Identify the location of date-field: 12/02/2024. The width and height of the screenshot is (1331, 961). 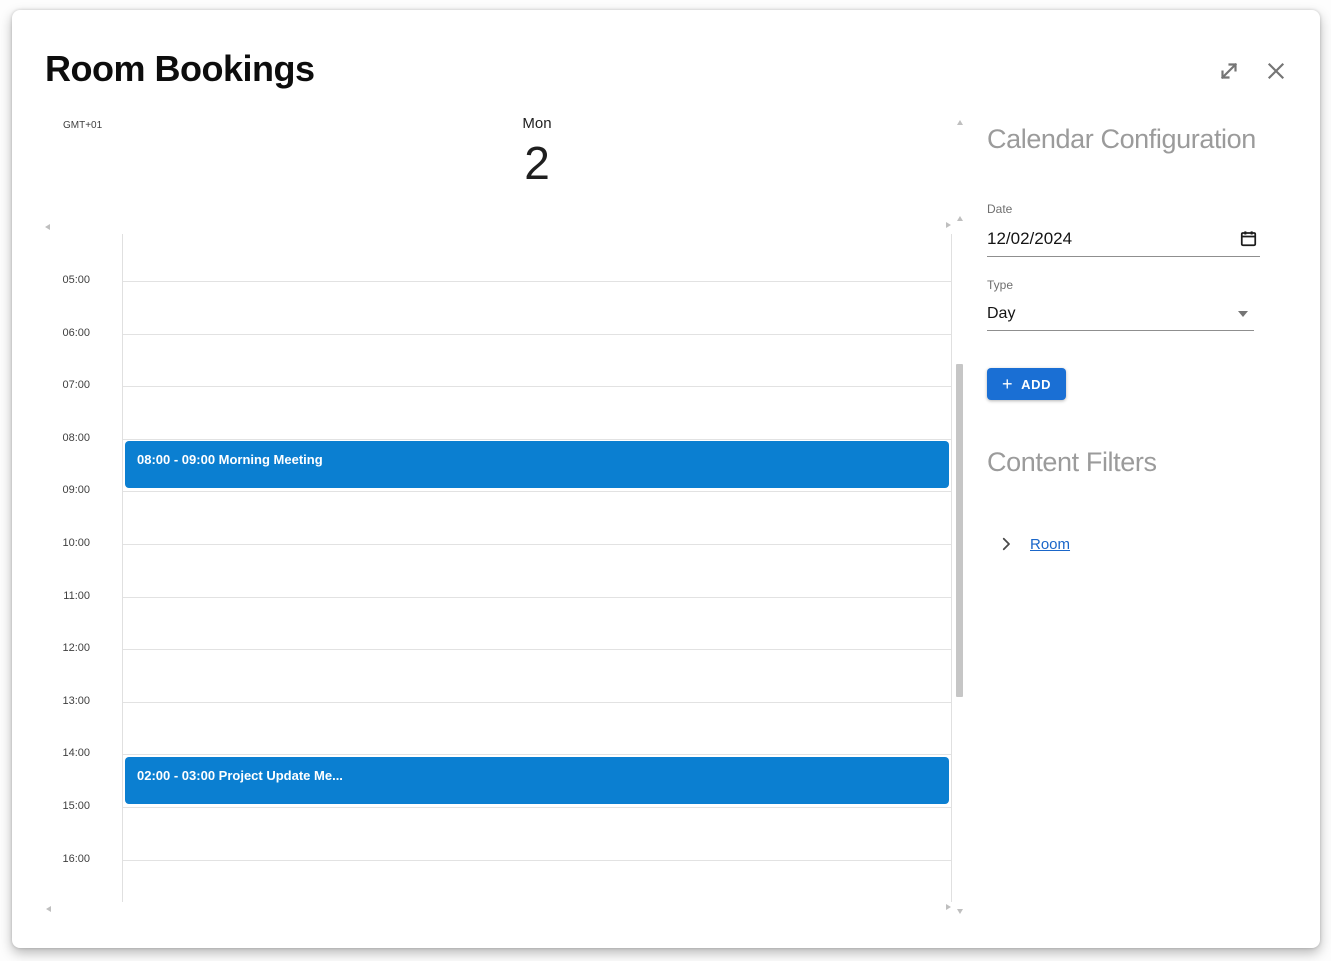
(1123, 239).